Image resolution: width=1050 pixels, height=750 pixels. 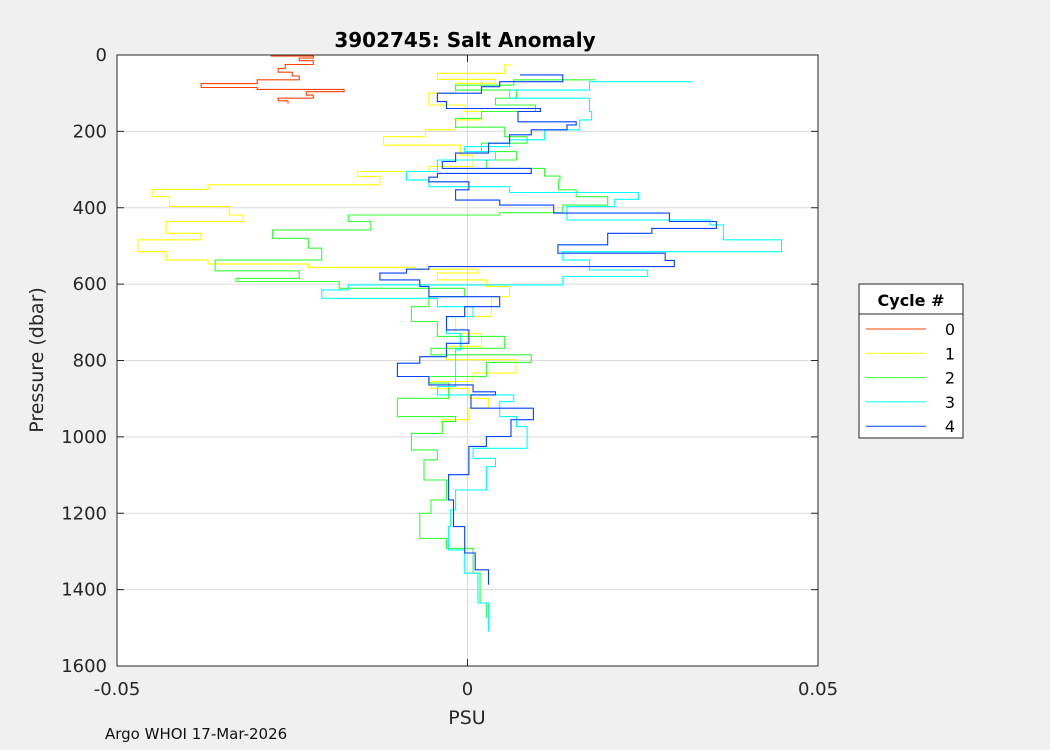 I want to click on legend-label-cycle-1: 1, so click(x=950, y=353).